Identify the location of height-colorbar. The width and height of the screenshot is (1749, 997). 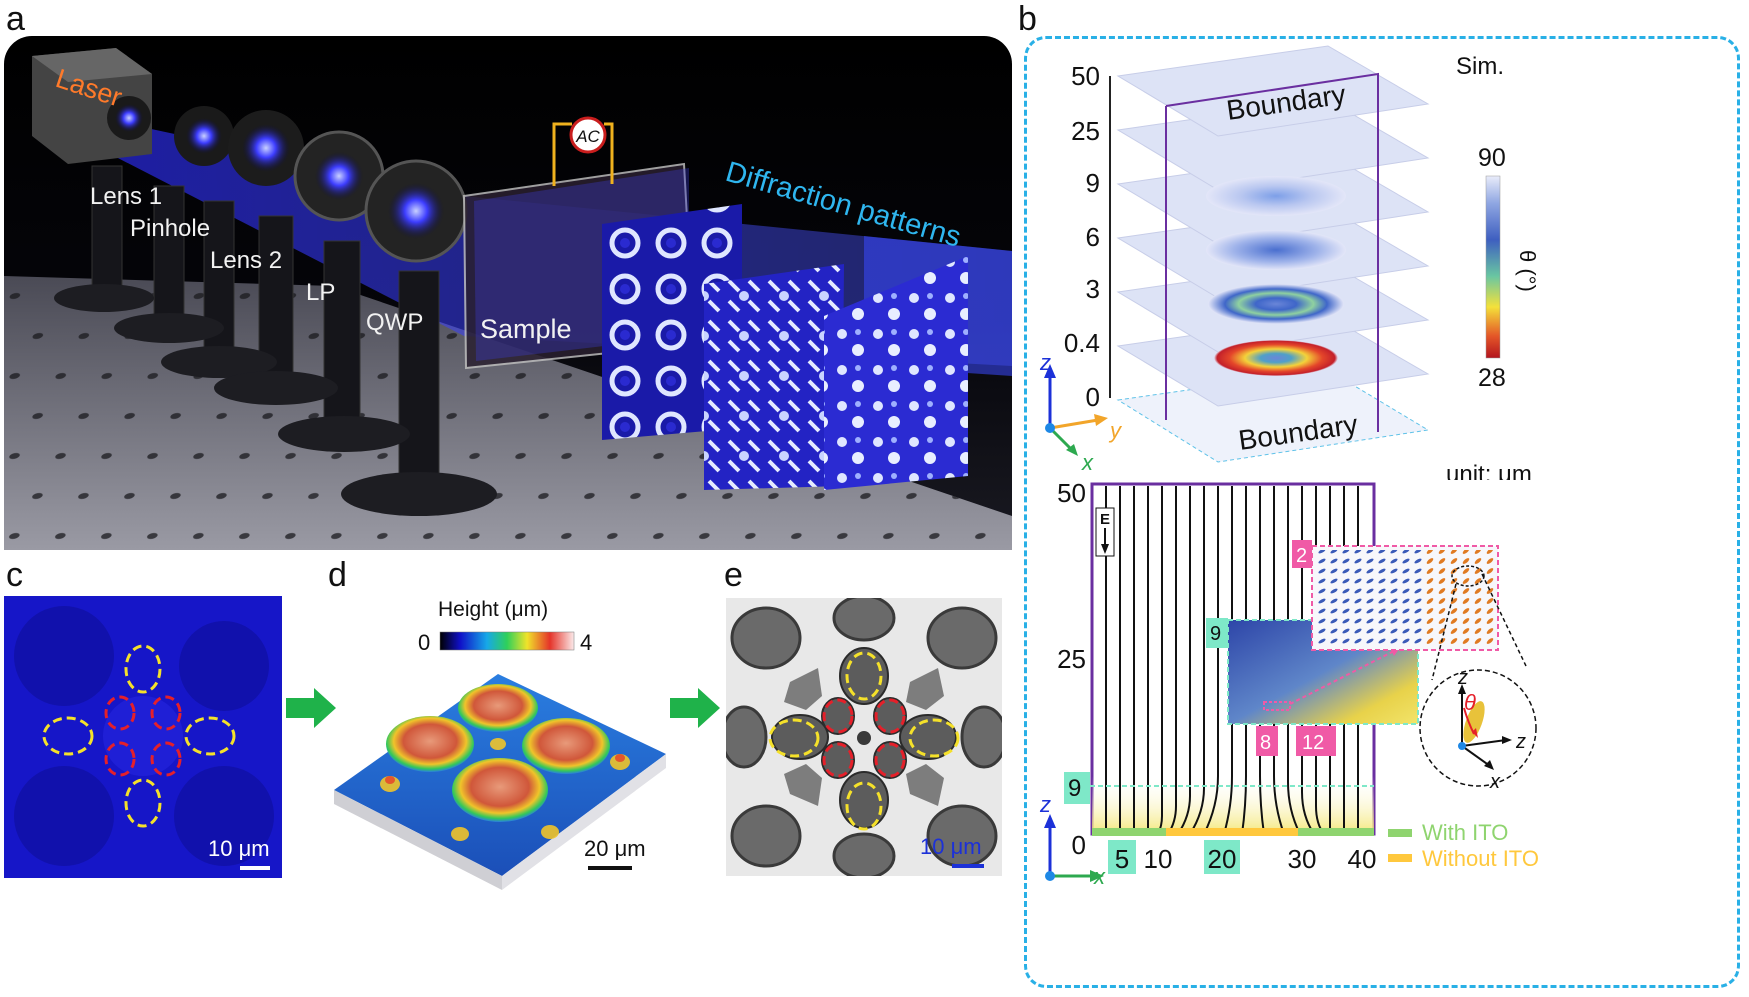
(507, 641).